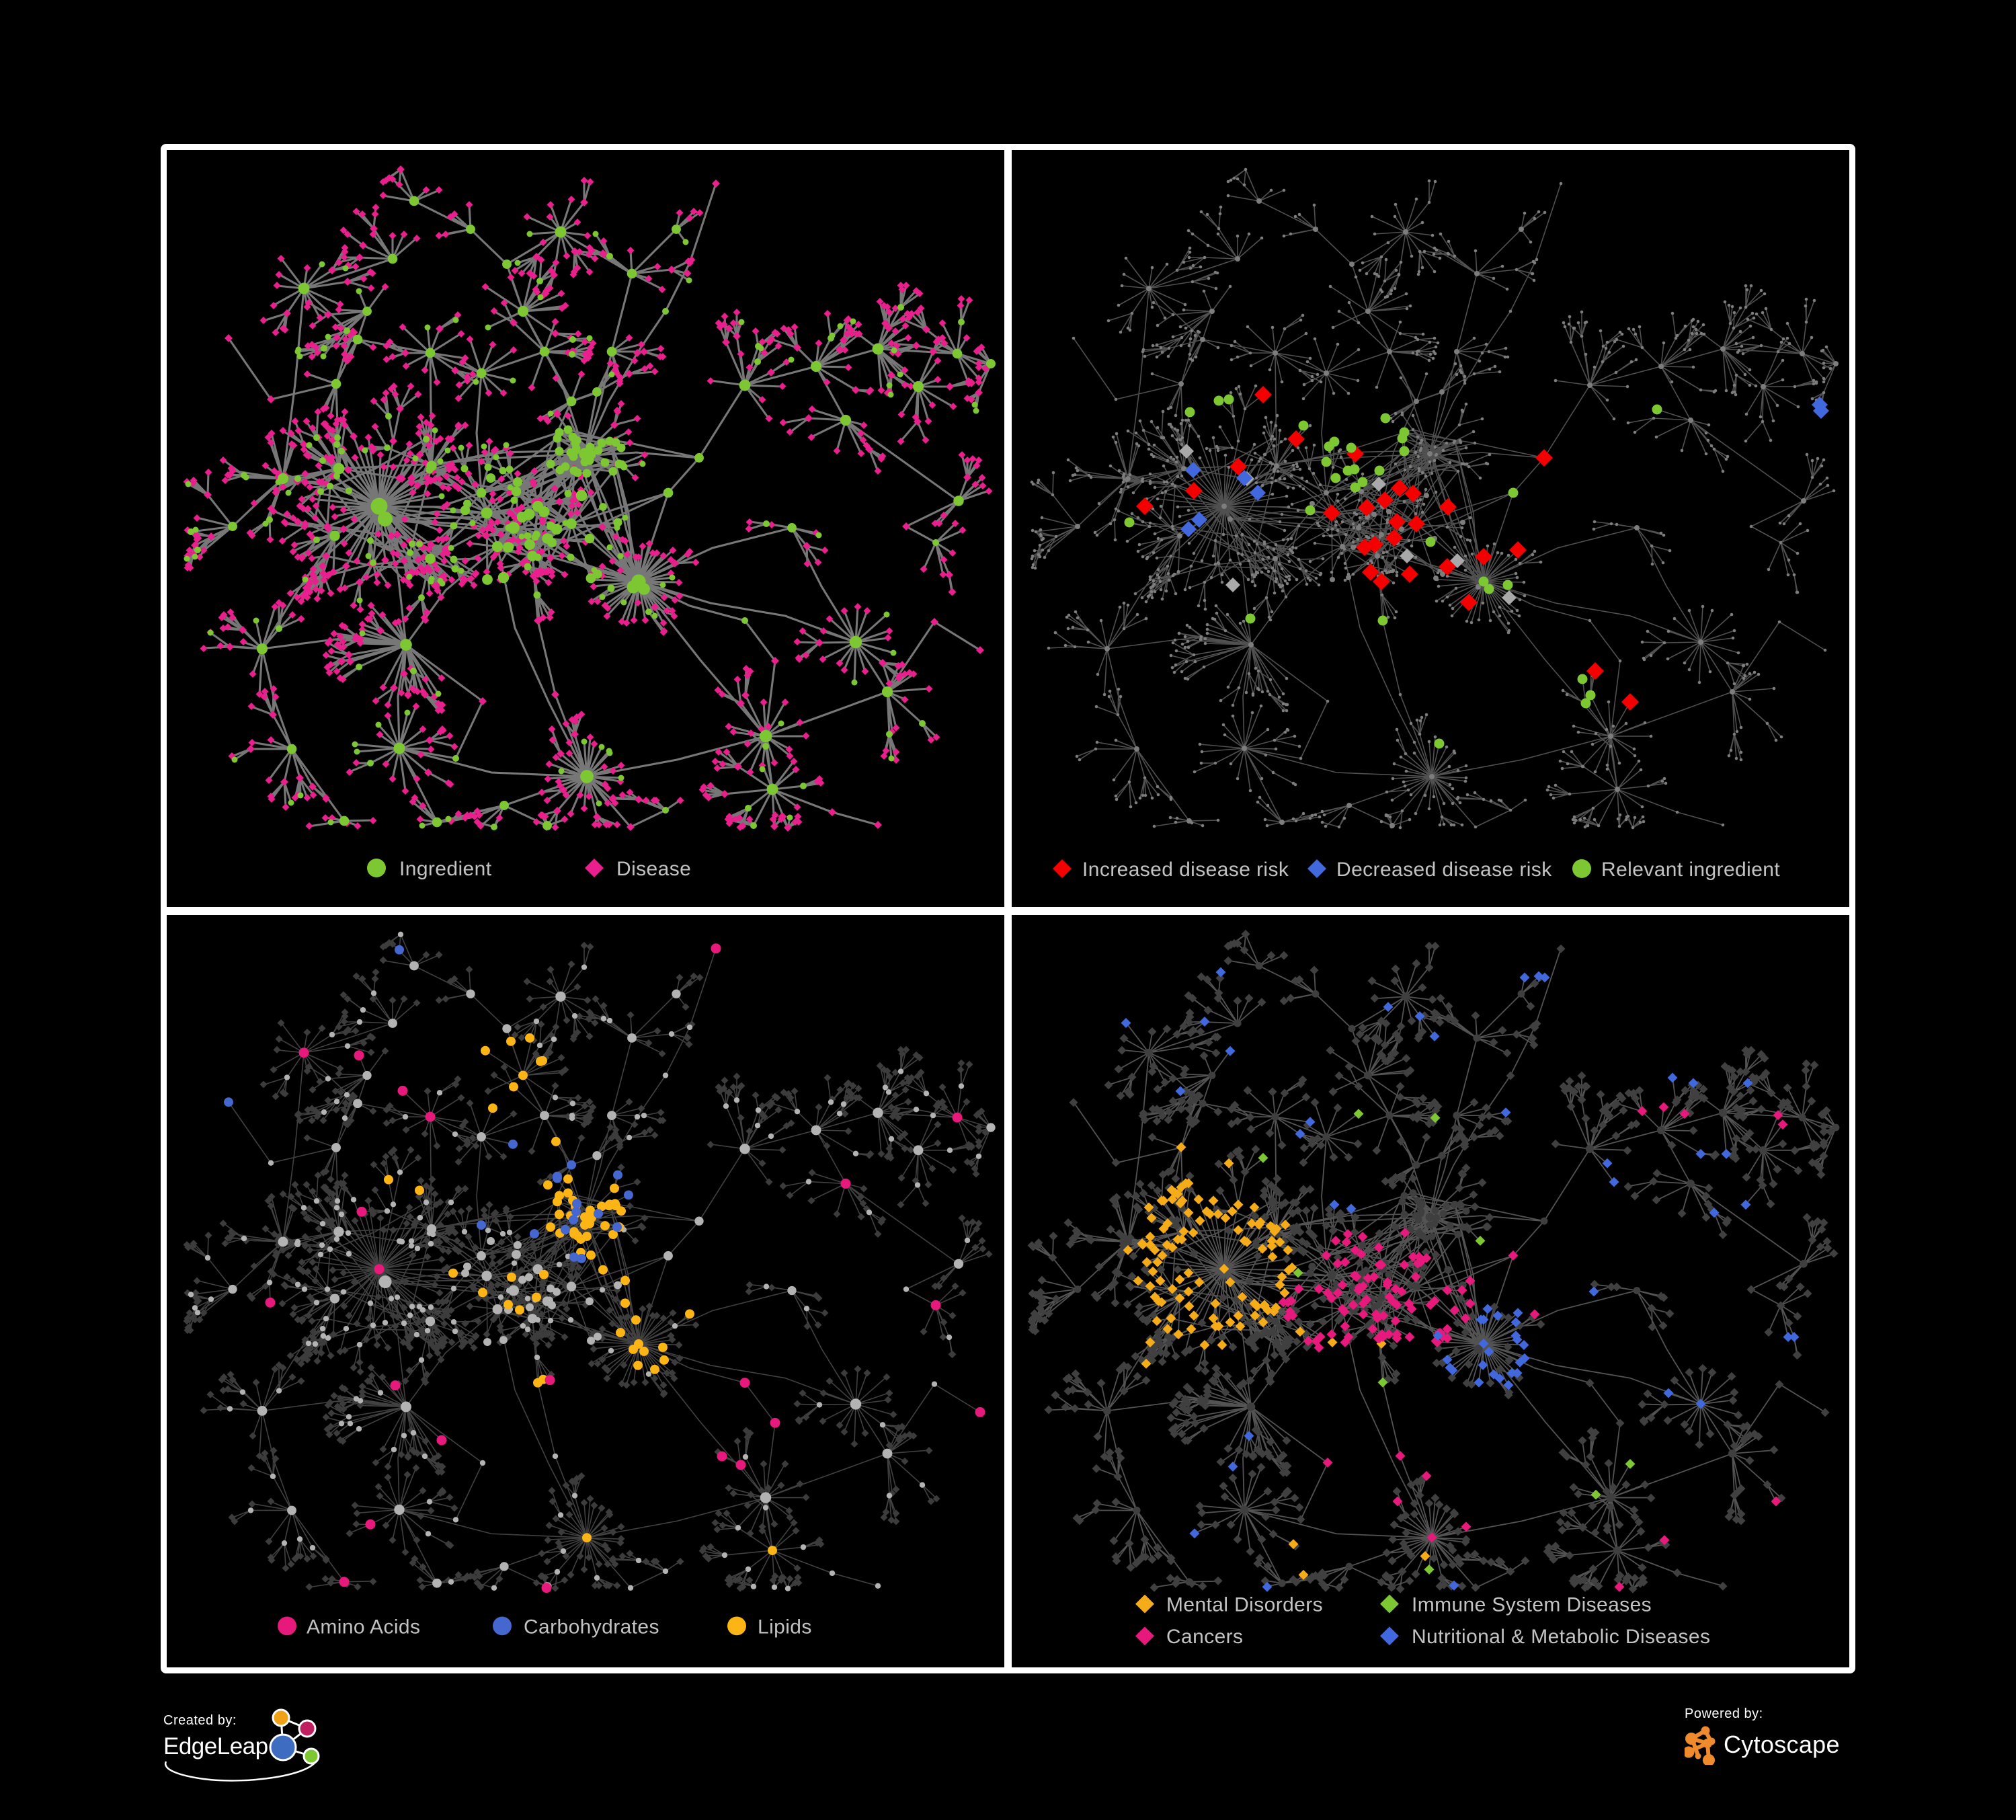  Describe the element at coordinates (215, 1746) in the screenshot. I see `svg-text: EdgeLeap` at that location.